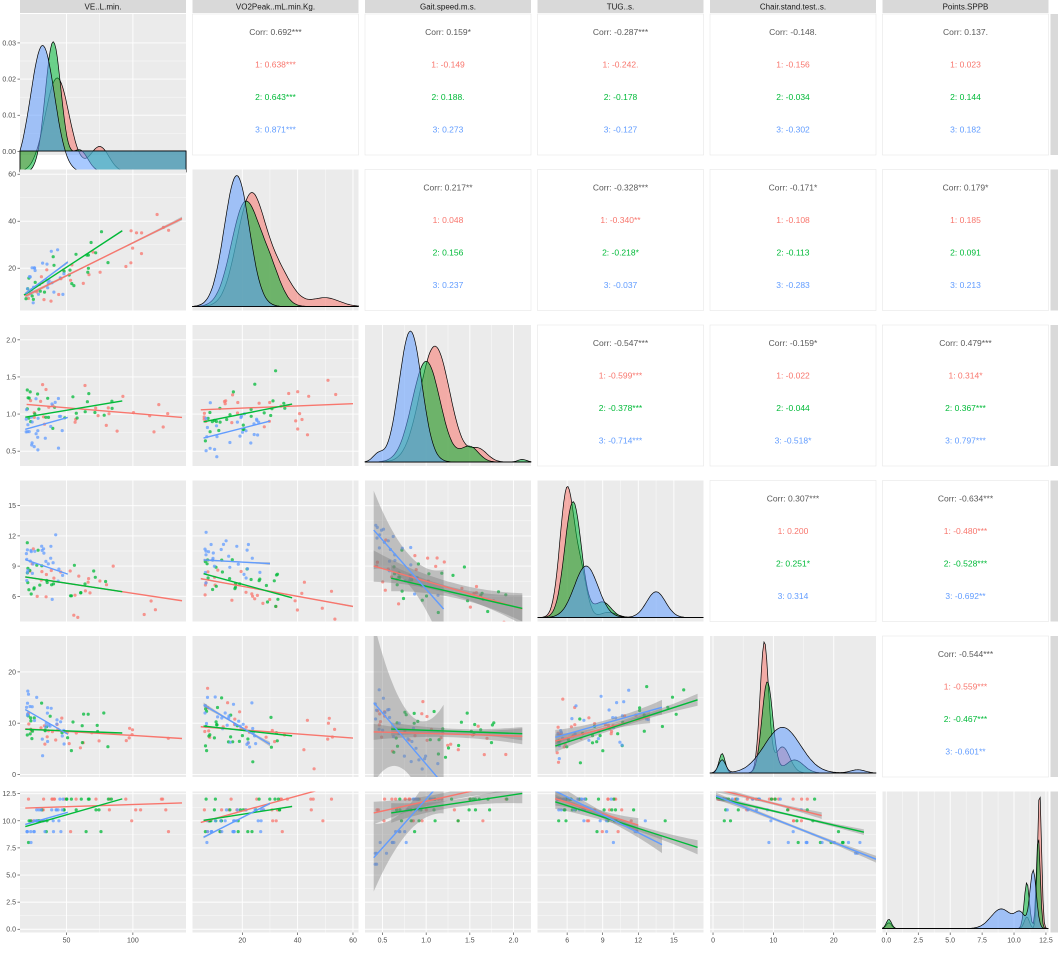 The height and width of the screenshot is (960, 1058). Describe the element at coordinates (298, 941) in the screenshot. I see `x-tick-label: 40` at that location.